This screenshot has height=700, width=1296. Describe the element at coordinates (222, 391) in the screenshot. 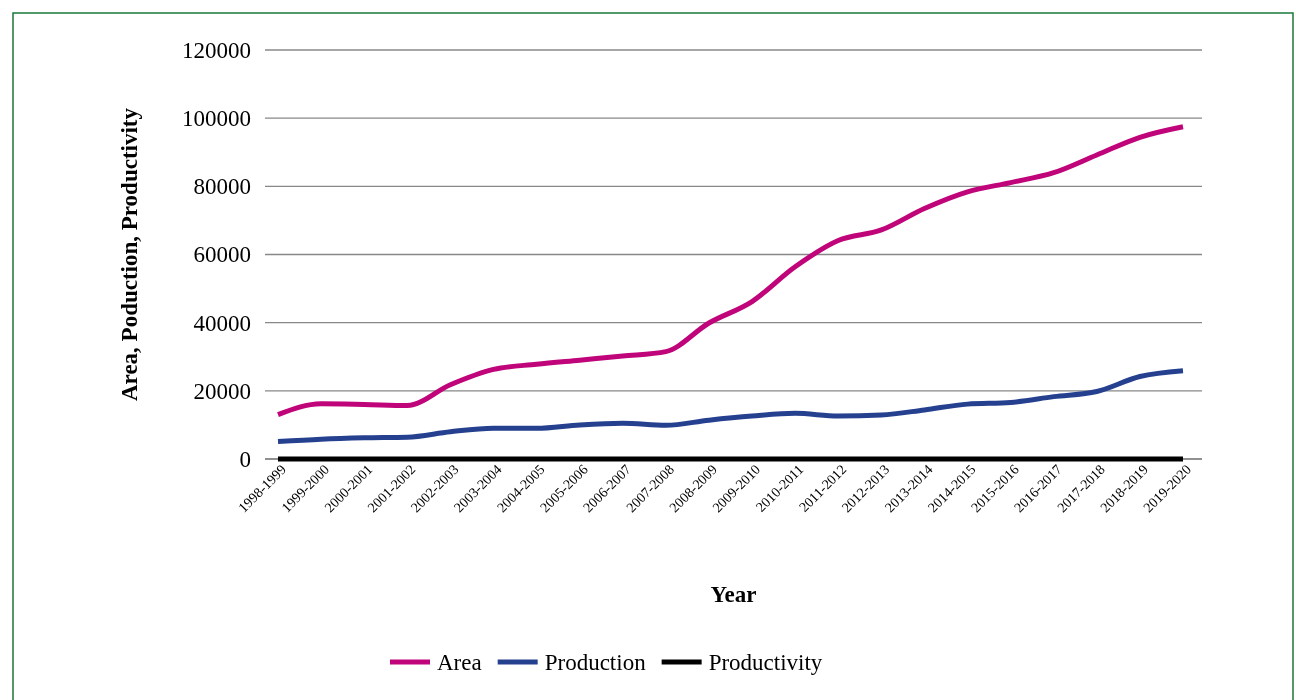

I see `y-tick-label: 20000` at that location.